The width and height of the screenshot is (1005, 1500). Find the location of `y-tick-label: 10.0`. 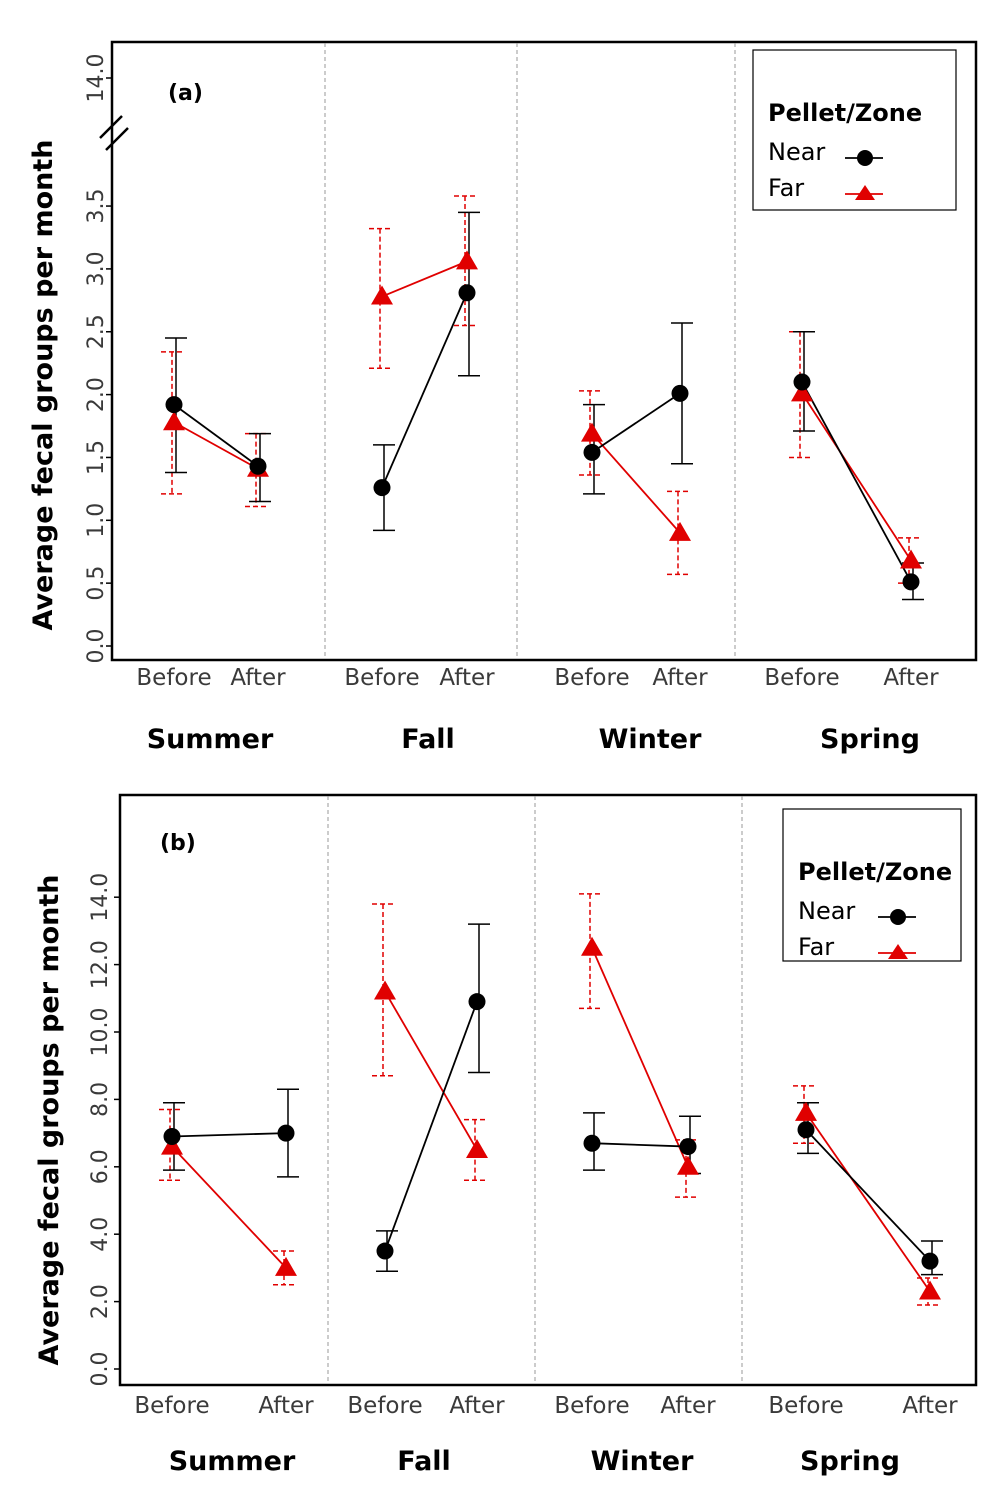

y-tick-label: 10.0 is located at coordinates (100, 1032).